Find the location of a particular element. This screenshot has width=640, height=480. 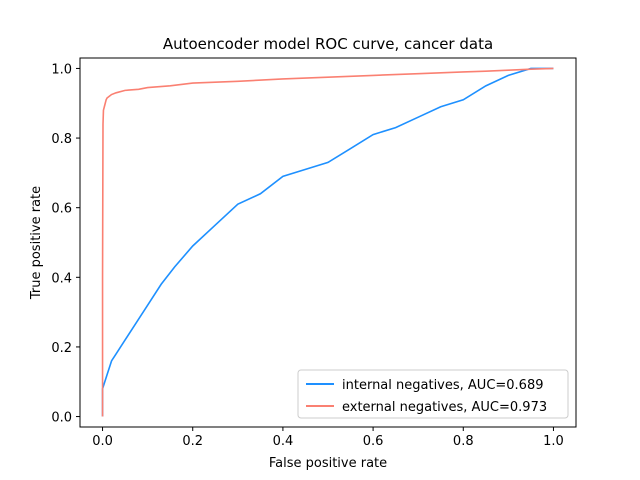

x-tick-label: 0.8 is located at coordinates (463, 441).